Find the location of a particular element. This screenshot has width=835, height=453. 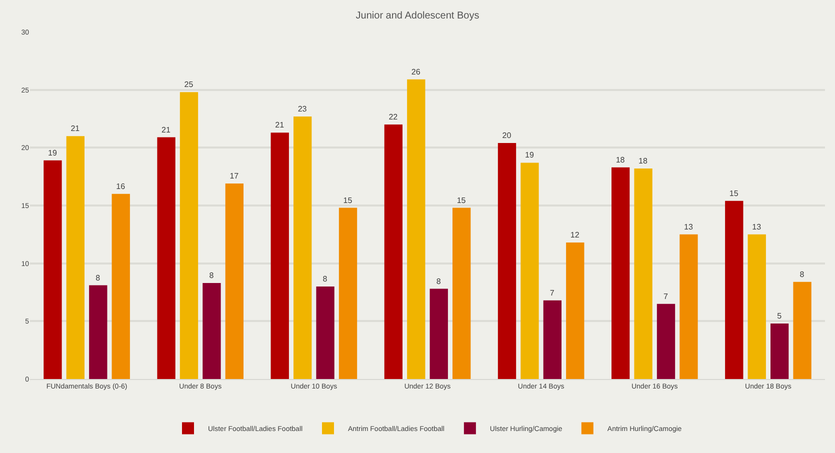

data-label: 12 is located at coordinates (575, 235).